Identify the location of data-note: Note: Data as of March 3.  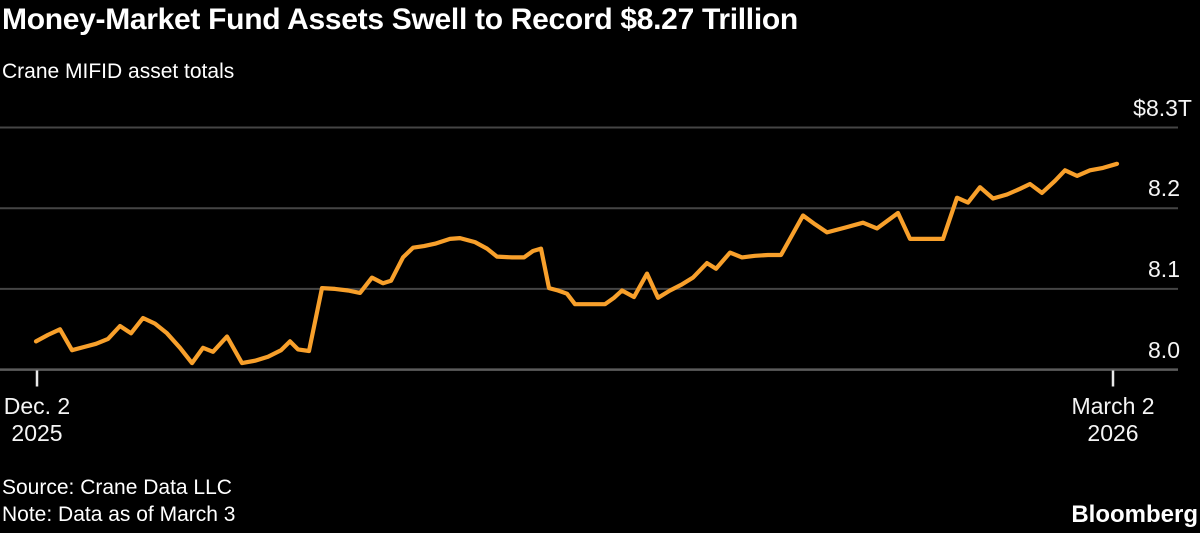
(119, 514).